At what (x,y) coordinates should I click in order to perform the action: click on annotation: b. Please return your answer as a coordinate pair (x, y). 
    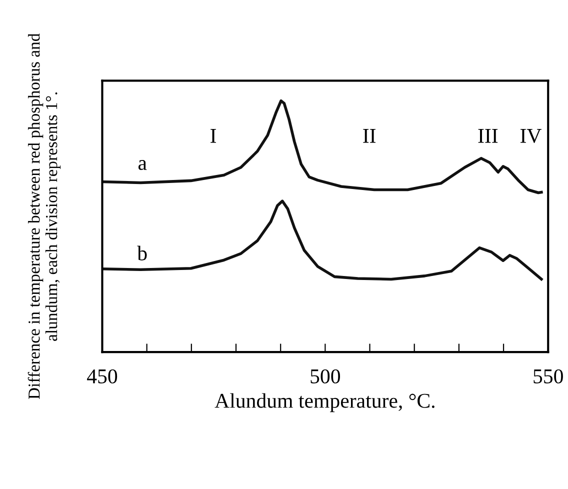
    Looking at the image, I should click on (142, 253).